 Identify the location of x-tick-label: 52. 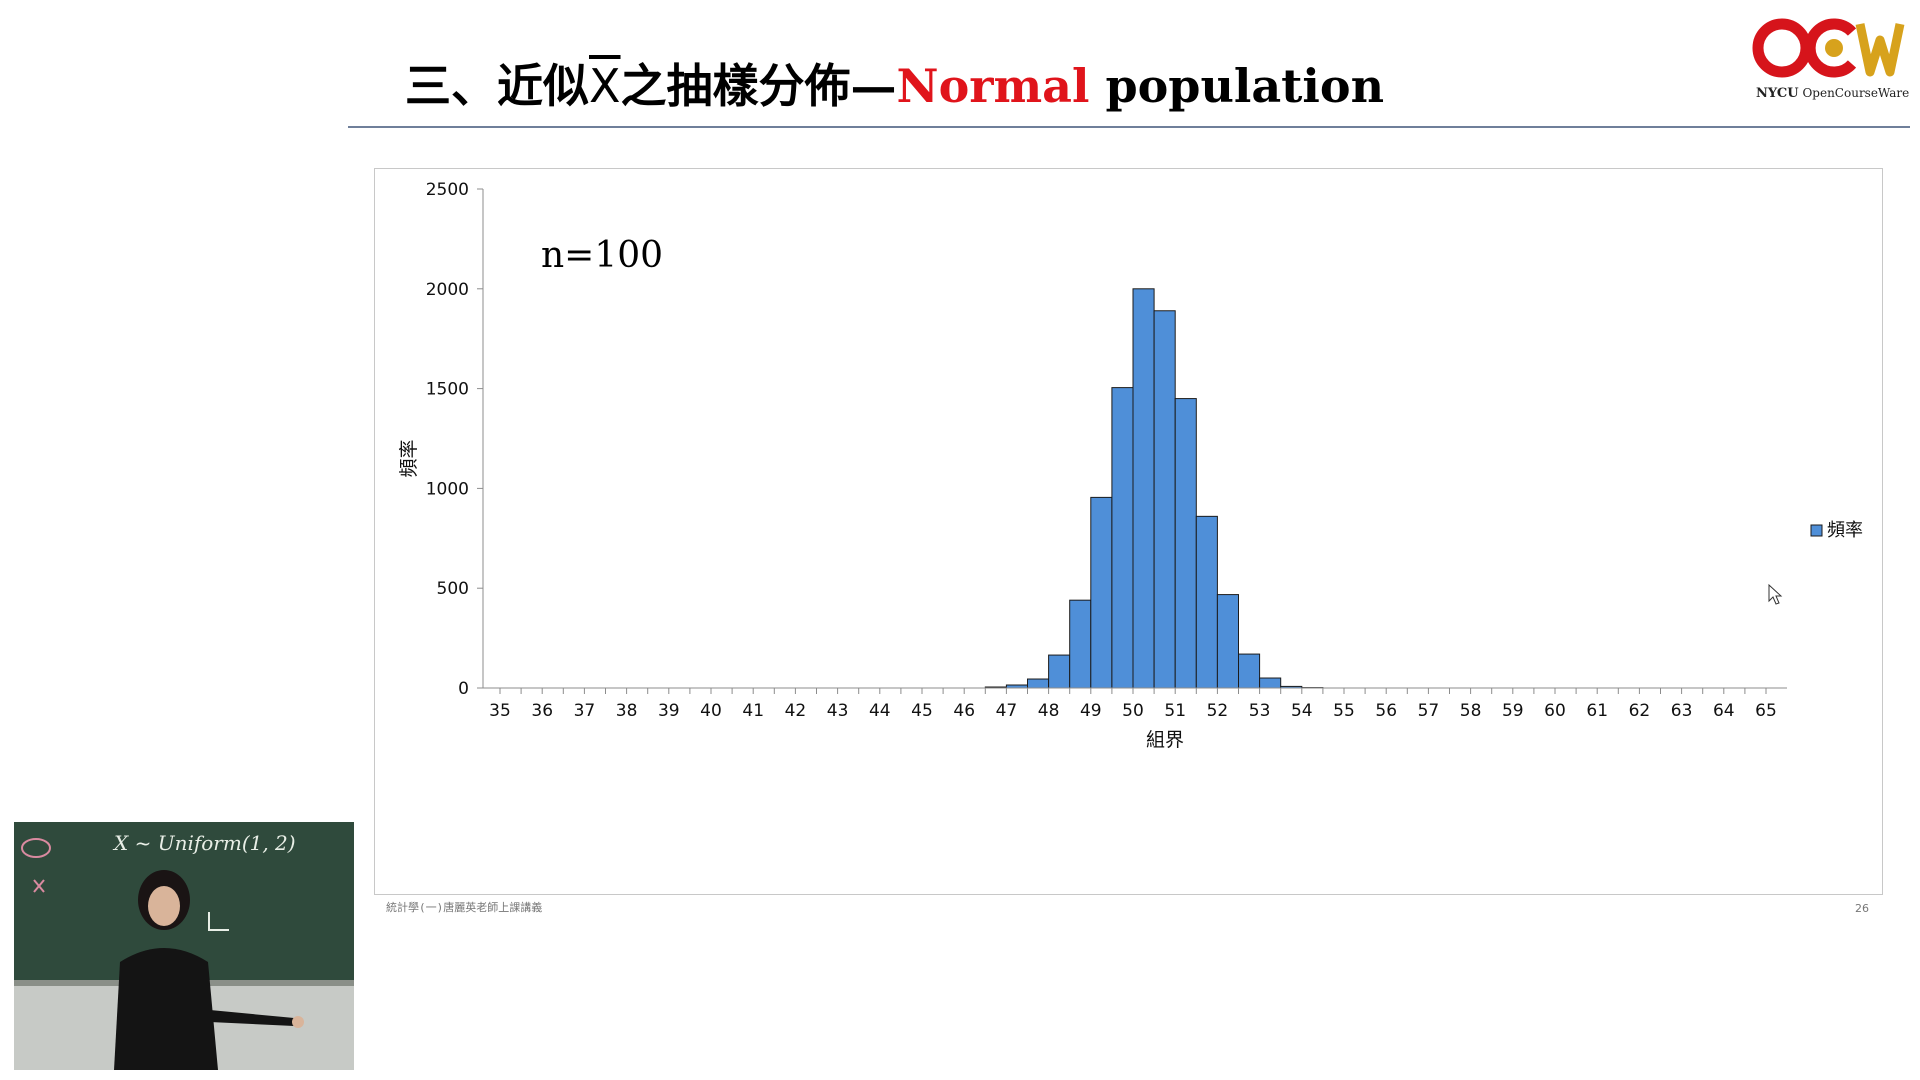
(1218, 711).